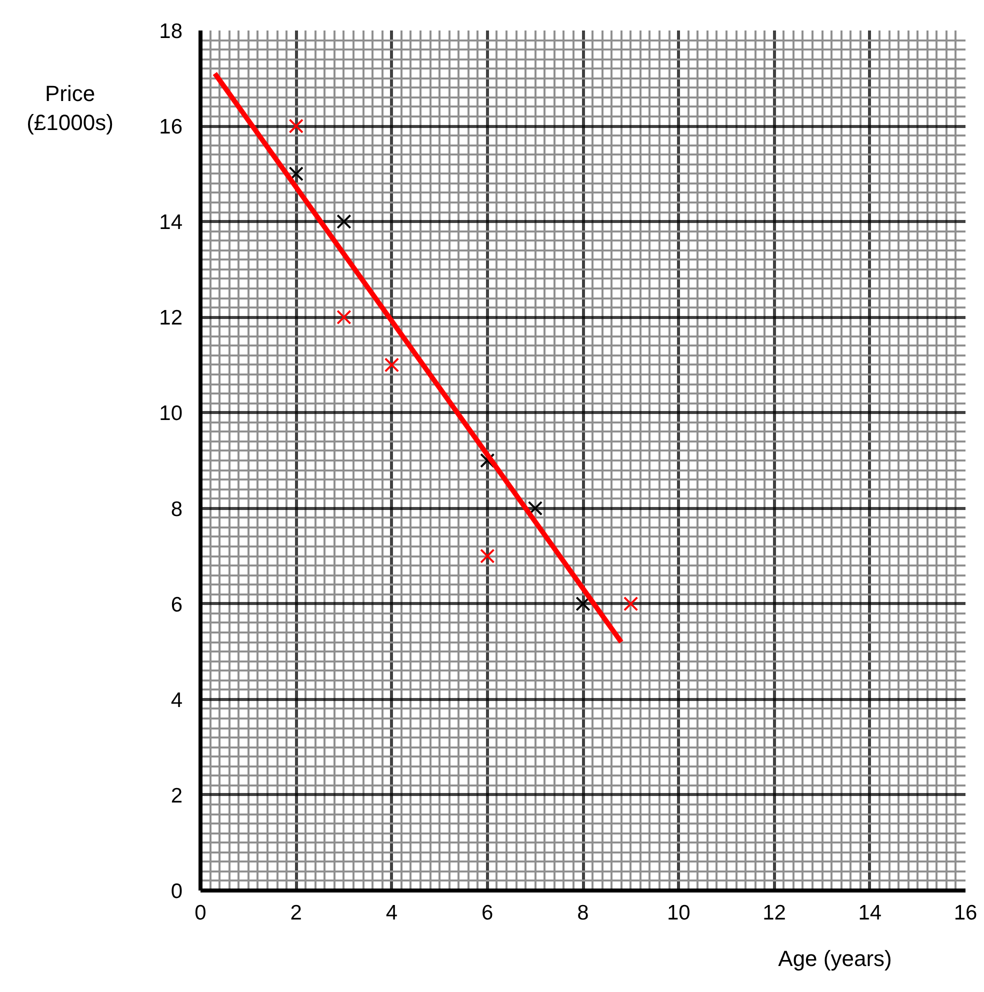 Image resolution: width=984 pixels, height=992 pixels. What do you see at coordinates (678, 913) in the screenshot?
I see `x-tick-label: 10` at bounding box center [678, 913].